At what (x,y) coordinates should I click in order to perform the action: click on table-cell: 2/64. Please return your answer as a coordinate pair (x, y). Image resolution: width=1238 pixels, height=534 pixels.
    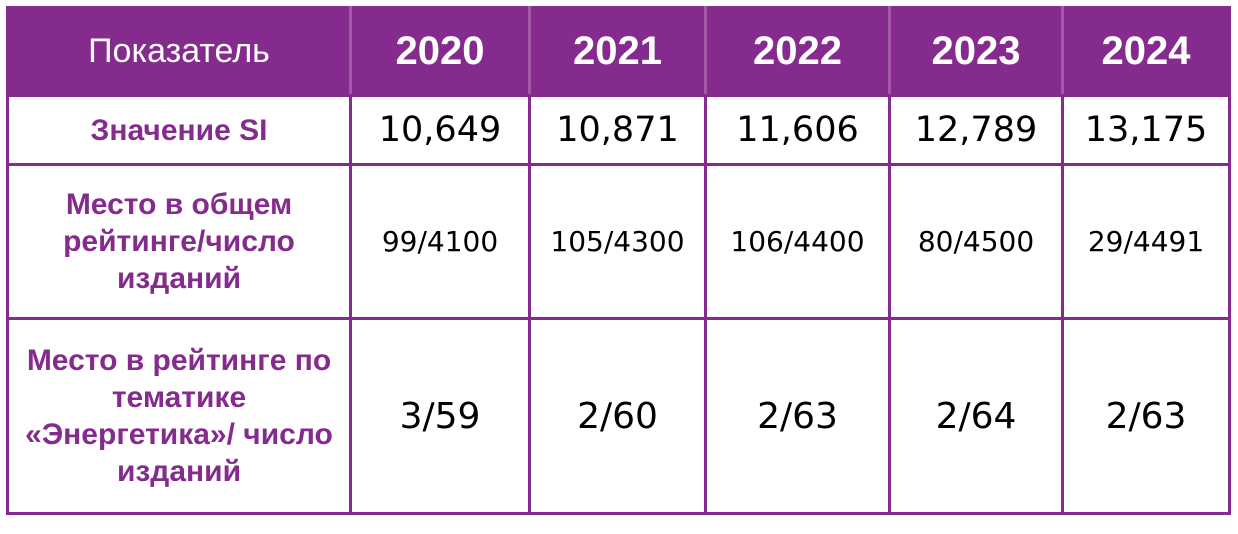
    Looking at the image, I should click on (976, 416).